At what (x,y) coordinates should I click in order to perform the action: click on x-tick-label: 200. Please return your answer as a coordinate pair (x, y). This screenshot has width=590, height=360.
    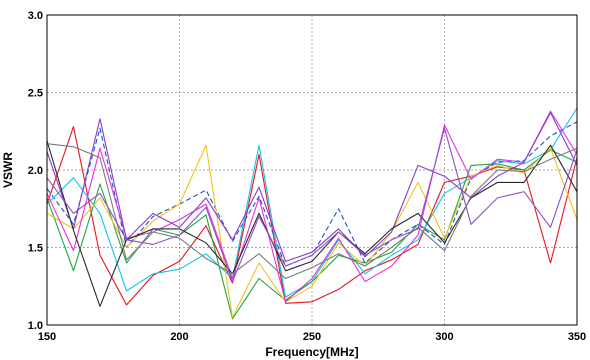
    Looking at the image, I should click on (179, 337).